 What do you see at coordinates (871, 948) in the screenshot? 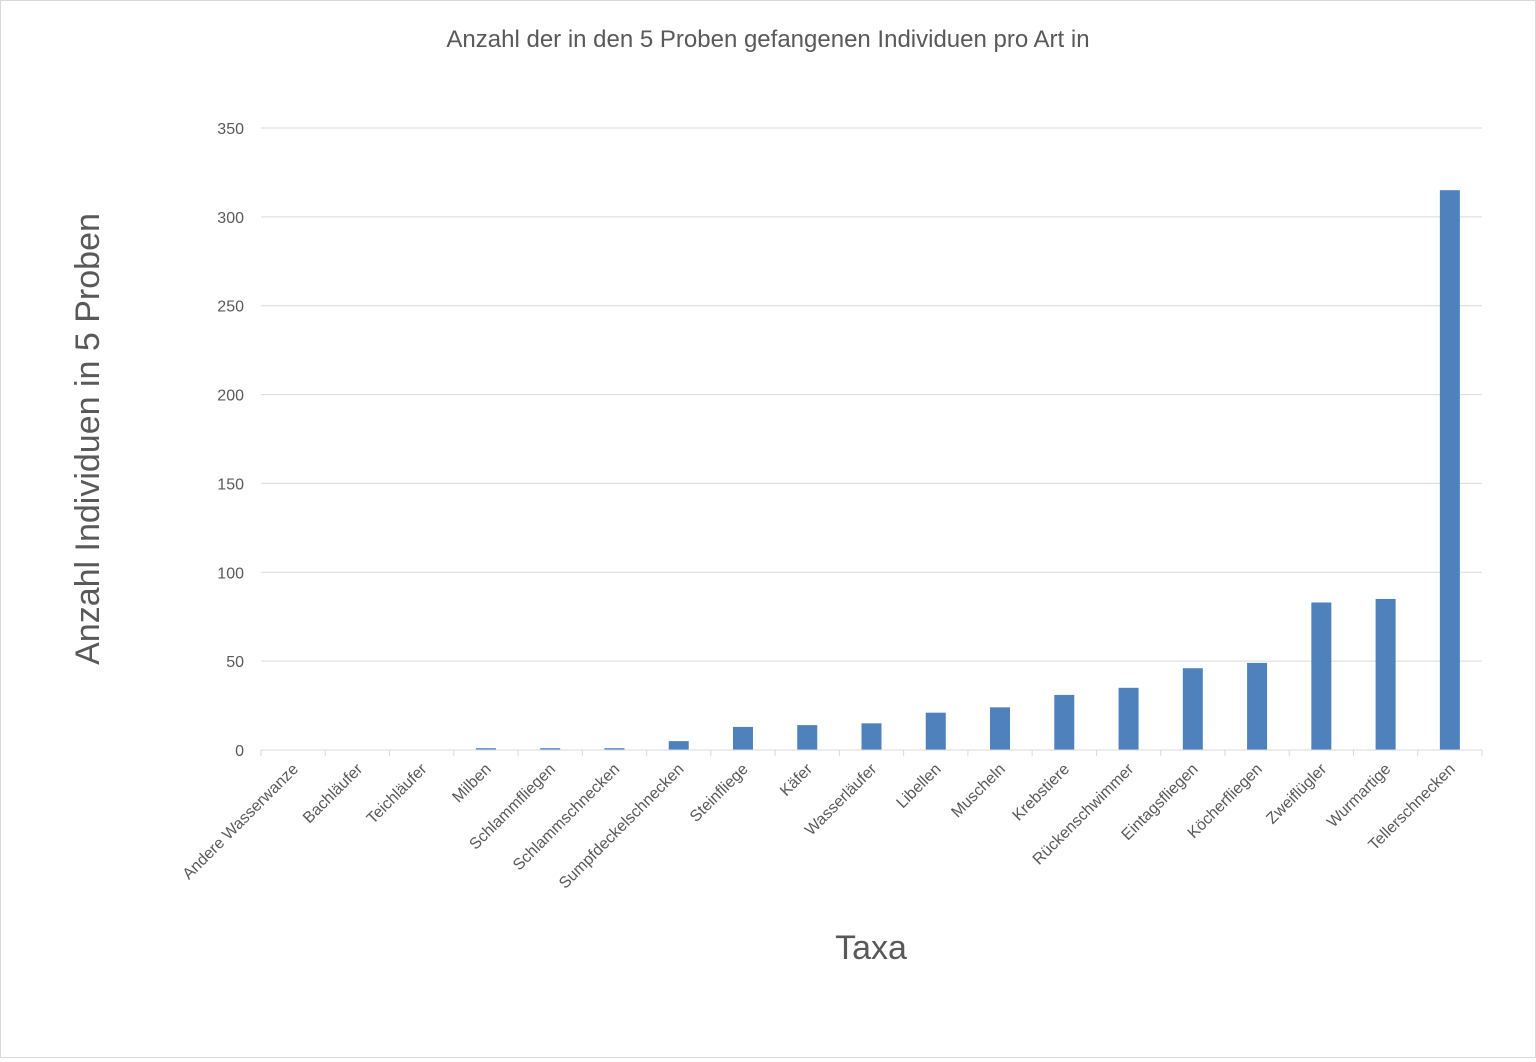
I see `x-axis-label: Taxa` at bounding box center [871, 948].